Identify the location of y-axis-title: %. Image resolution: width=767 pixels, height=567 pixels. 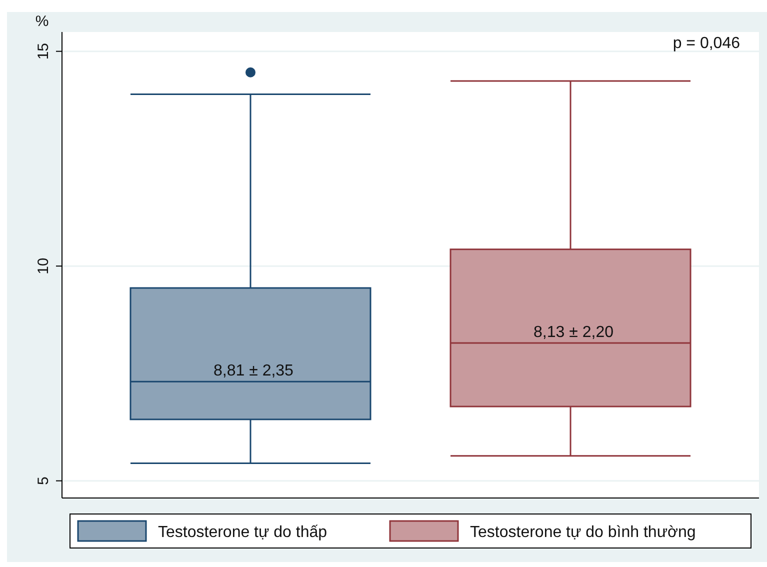
(42, 21).